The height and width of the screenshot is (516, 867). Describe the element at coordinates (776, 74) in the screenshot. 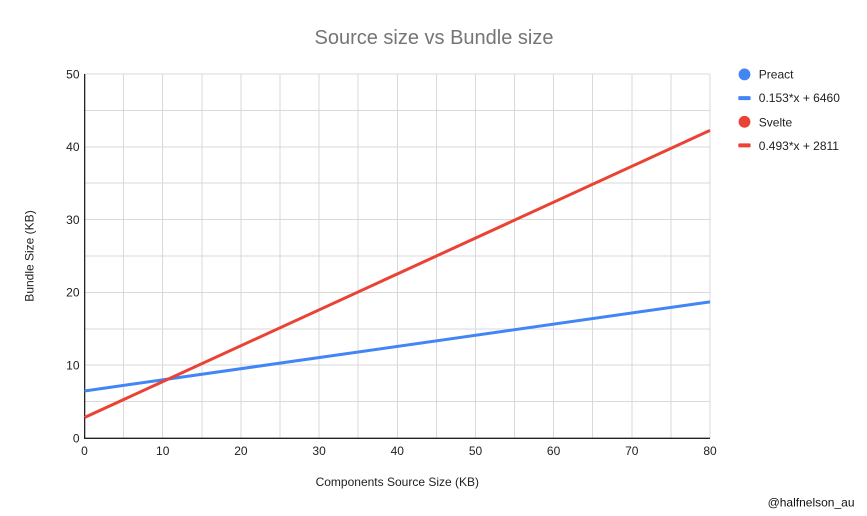

I see `svg-text: Preact` at that location.